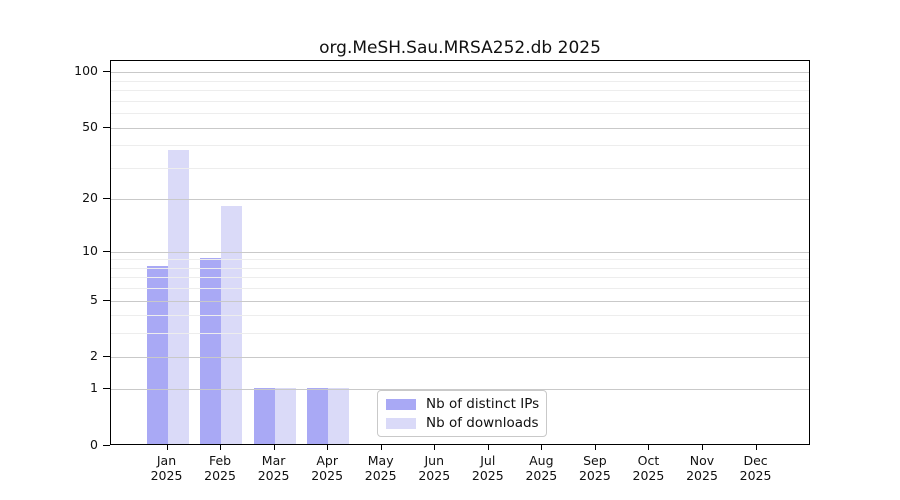 This screenshot has width=900, height=500. I want to click on bar-nb-of-distinct-ips-jan, so click(157, 355).